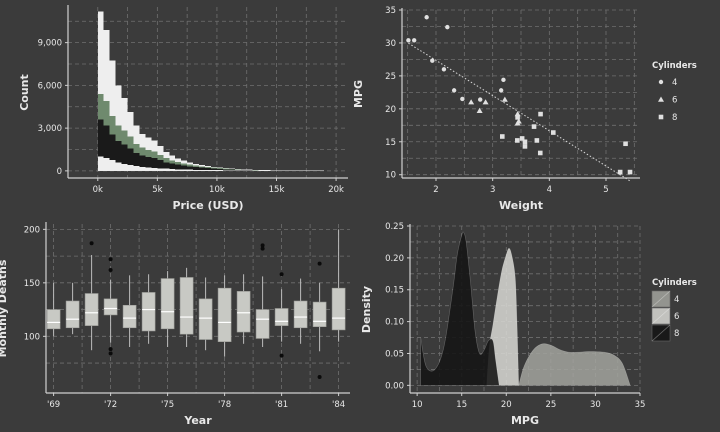 The image size is (720, 432). Describe the element at coordinates (506, 405) in the screenshot. I see `x-tick-label: 20` at that location.